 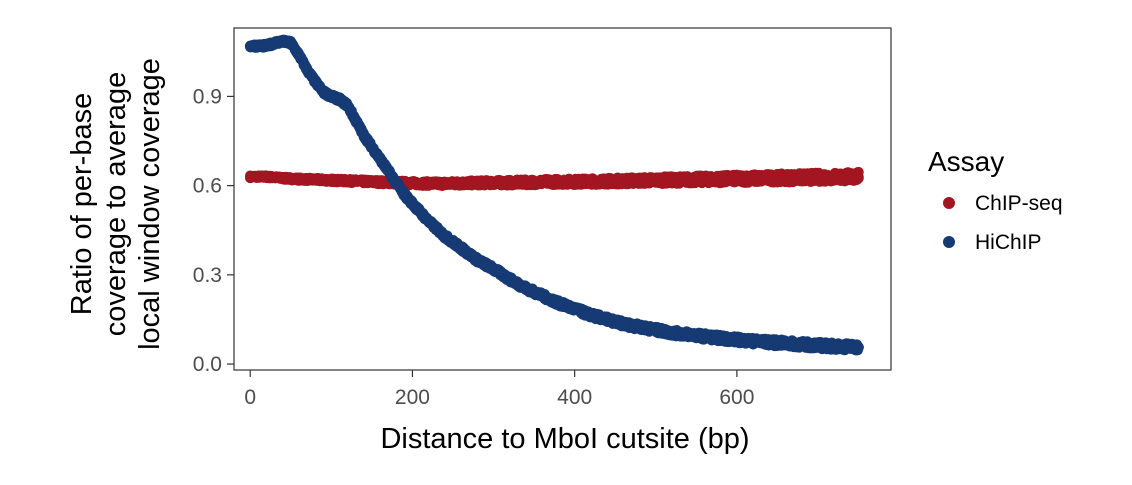 I want to click on y-axis-title-line-3: local window coverage, so click(x=150, y=204).